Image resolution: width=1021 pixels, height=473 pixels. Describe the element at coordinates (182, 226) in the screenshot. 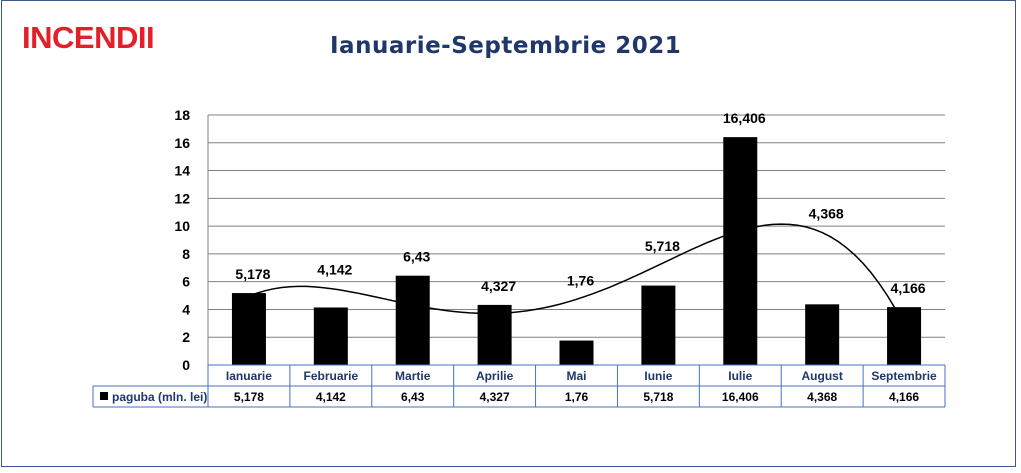

I see `y-tick-label: 10` at that location.